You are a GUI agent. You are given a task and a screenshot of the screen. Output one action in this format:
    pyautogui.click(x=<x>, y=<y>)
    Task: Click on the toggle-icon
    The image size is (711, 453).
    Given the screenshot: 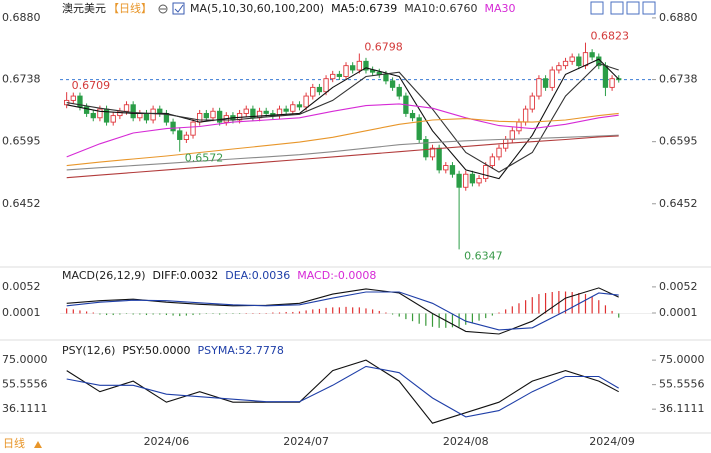 What is the action you would take?
    pyautogui.click(x=163, y=9)
    